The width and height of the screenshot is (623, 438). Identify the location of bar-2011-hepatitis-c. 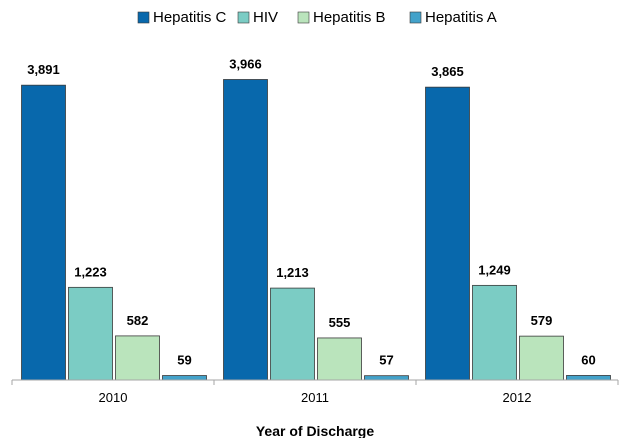
(245, 230).